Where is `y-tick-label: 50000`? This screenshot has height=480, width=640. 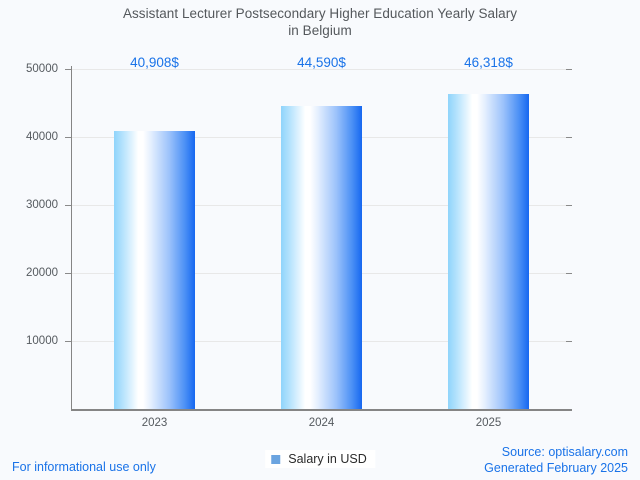
y-tick-label: 50000 is located at coordinates (42, 69).